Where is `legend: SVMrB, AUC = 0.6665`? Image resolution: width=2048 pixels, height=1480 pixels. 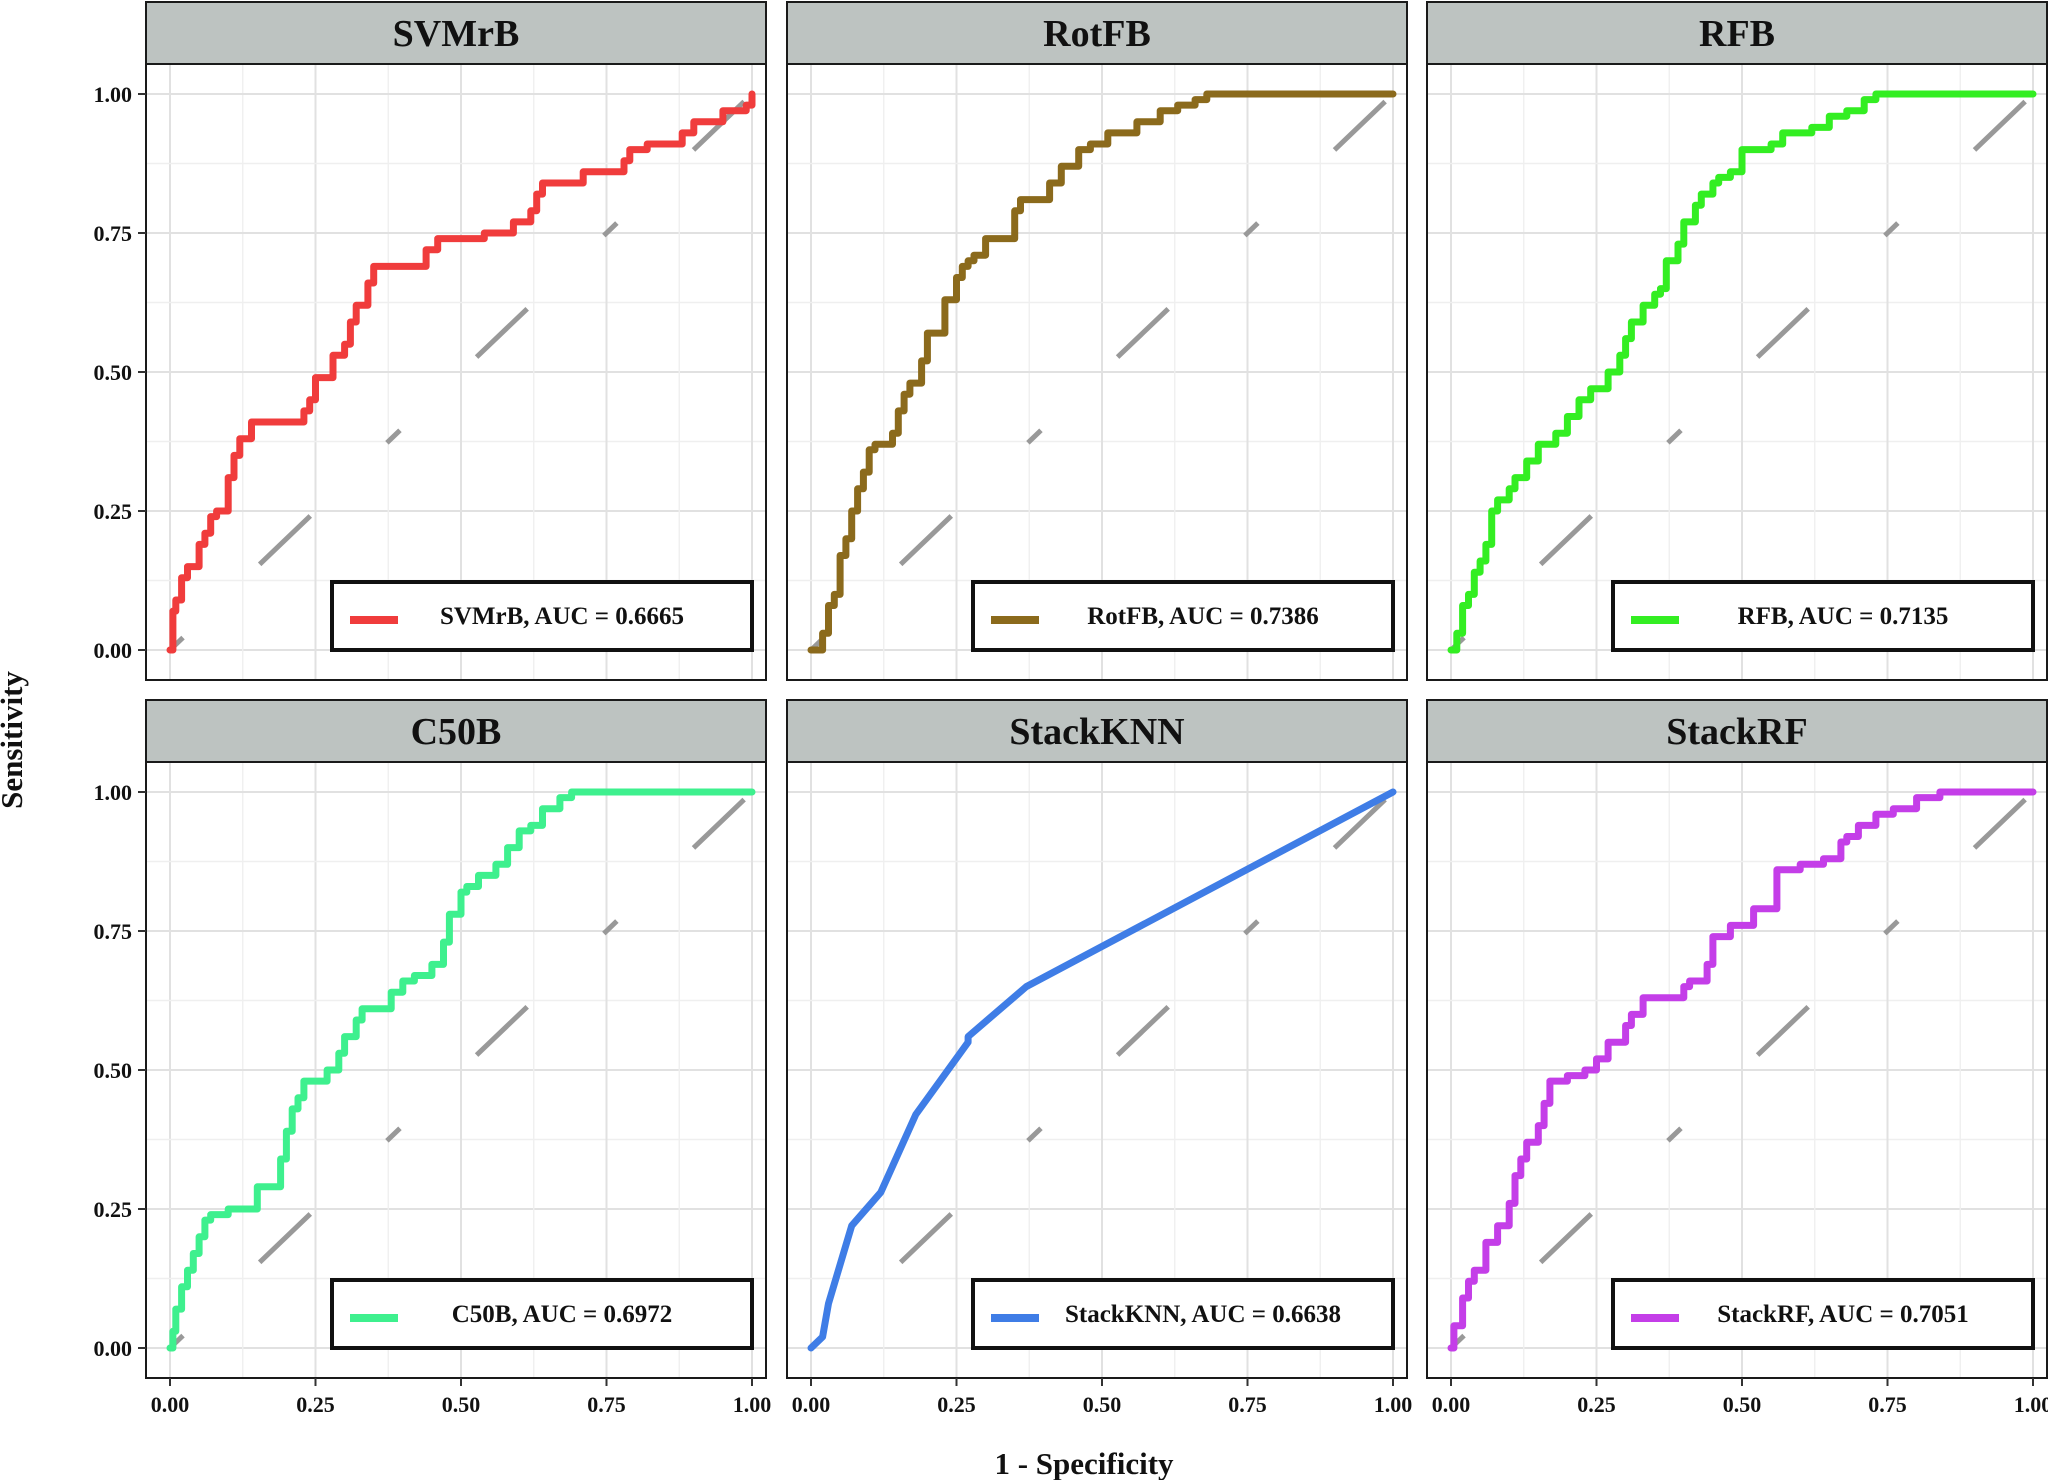
legend: SVMrB, AUC = 0.6665 is located at coordinates (542, 616).